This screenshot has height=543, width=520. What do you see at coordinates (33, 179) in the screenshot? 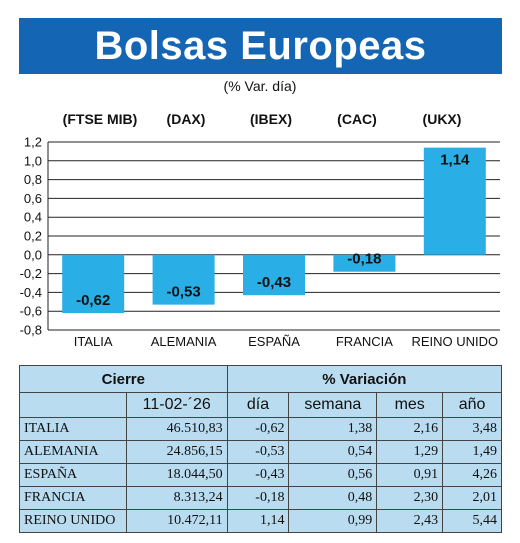
I see `y-tick-label: 0,8` at bounding box center [33, 179].